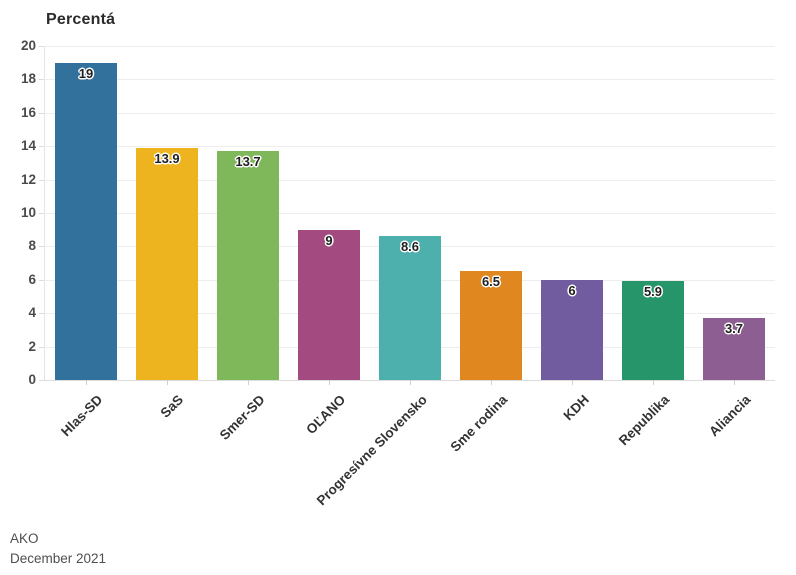 Image resolution: width=796 pixels, height=575 pixels. I want to click on y-tick-label-12: 12, so click(28, 179).